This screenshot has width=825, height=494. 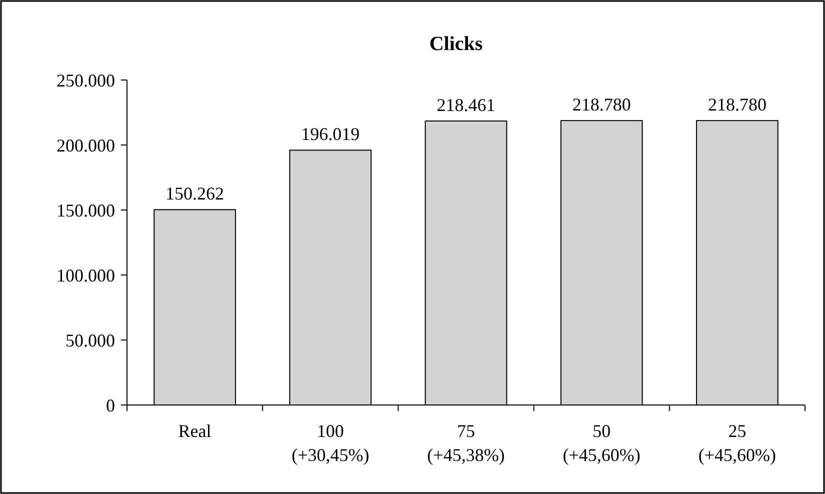 What do you see at coordinates (466, 105) in the screenshot?
I see `data-label: 218.461` at bounding box center [466, 105].